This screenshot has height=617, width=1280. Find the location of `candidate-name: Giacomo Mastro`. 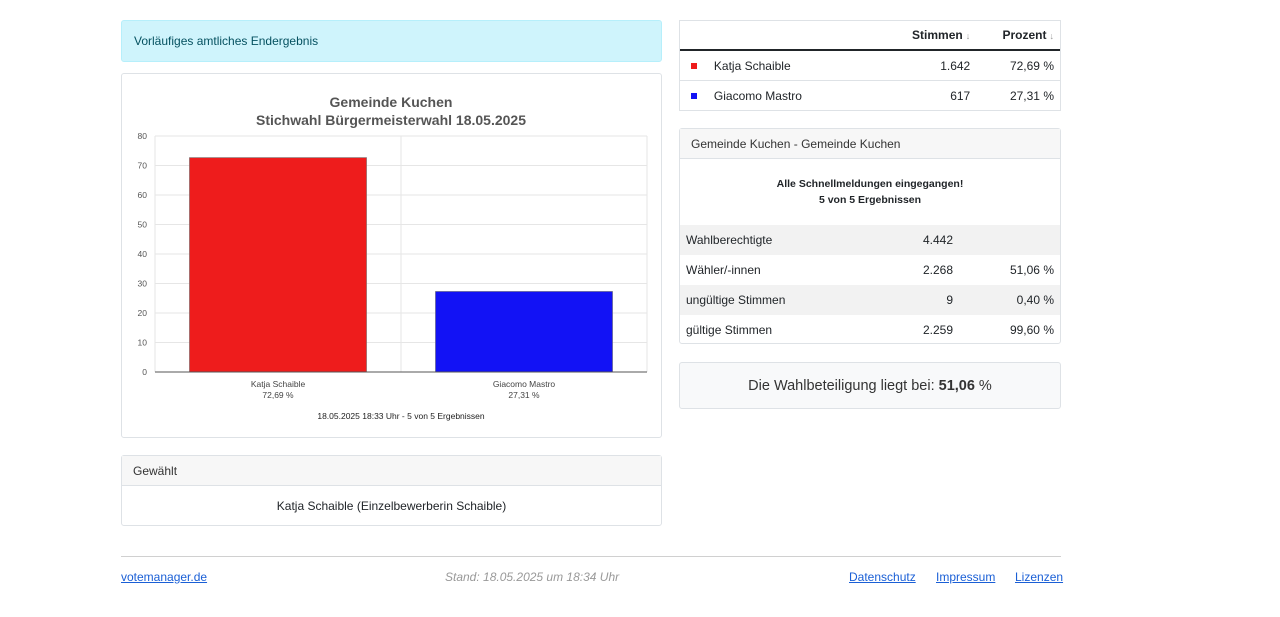

candidate-name: Giacomo Mastro is located at coordinates (757, 96).